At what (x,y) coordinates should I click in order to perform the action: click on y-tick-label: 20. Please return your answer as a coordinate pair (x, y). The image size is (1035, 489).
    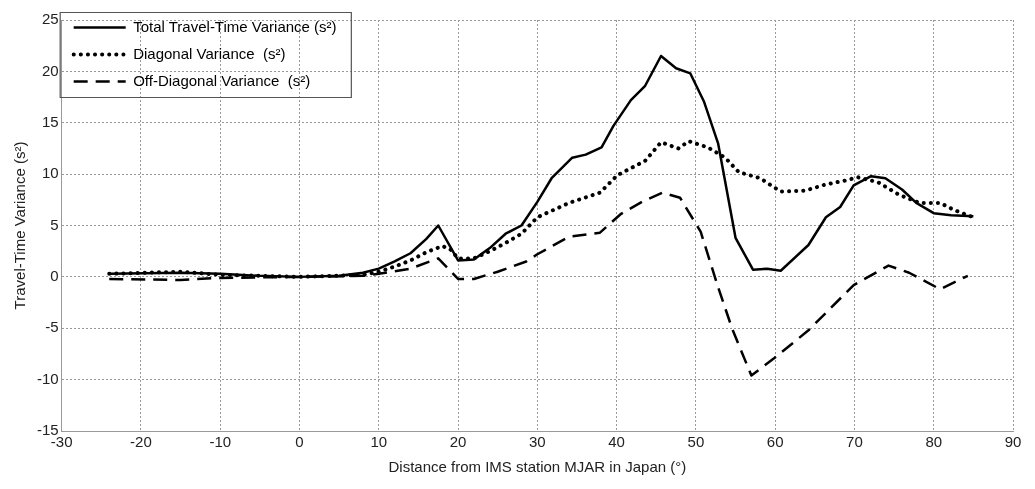
    Looking at the image, I should click on (50, 70).